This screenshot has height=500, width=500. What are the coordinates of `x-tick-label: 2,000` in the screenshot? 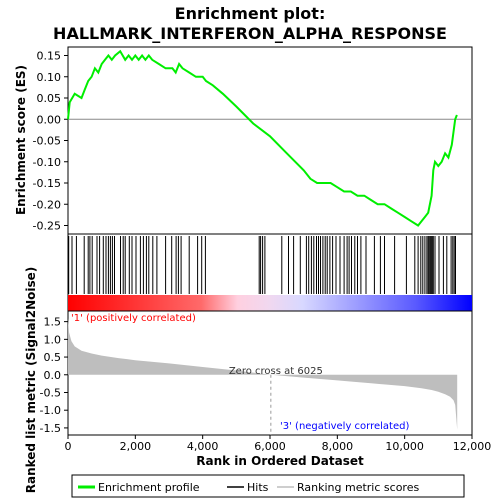 It's located at (136, 446).